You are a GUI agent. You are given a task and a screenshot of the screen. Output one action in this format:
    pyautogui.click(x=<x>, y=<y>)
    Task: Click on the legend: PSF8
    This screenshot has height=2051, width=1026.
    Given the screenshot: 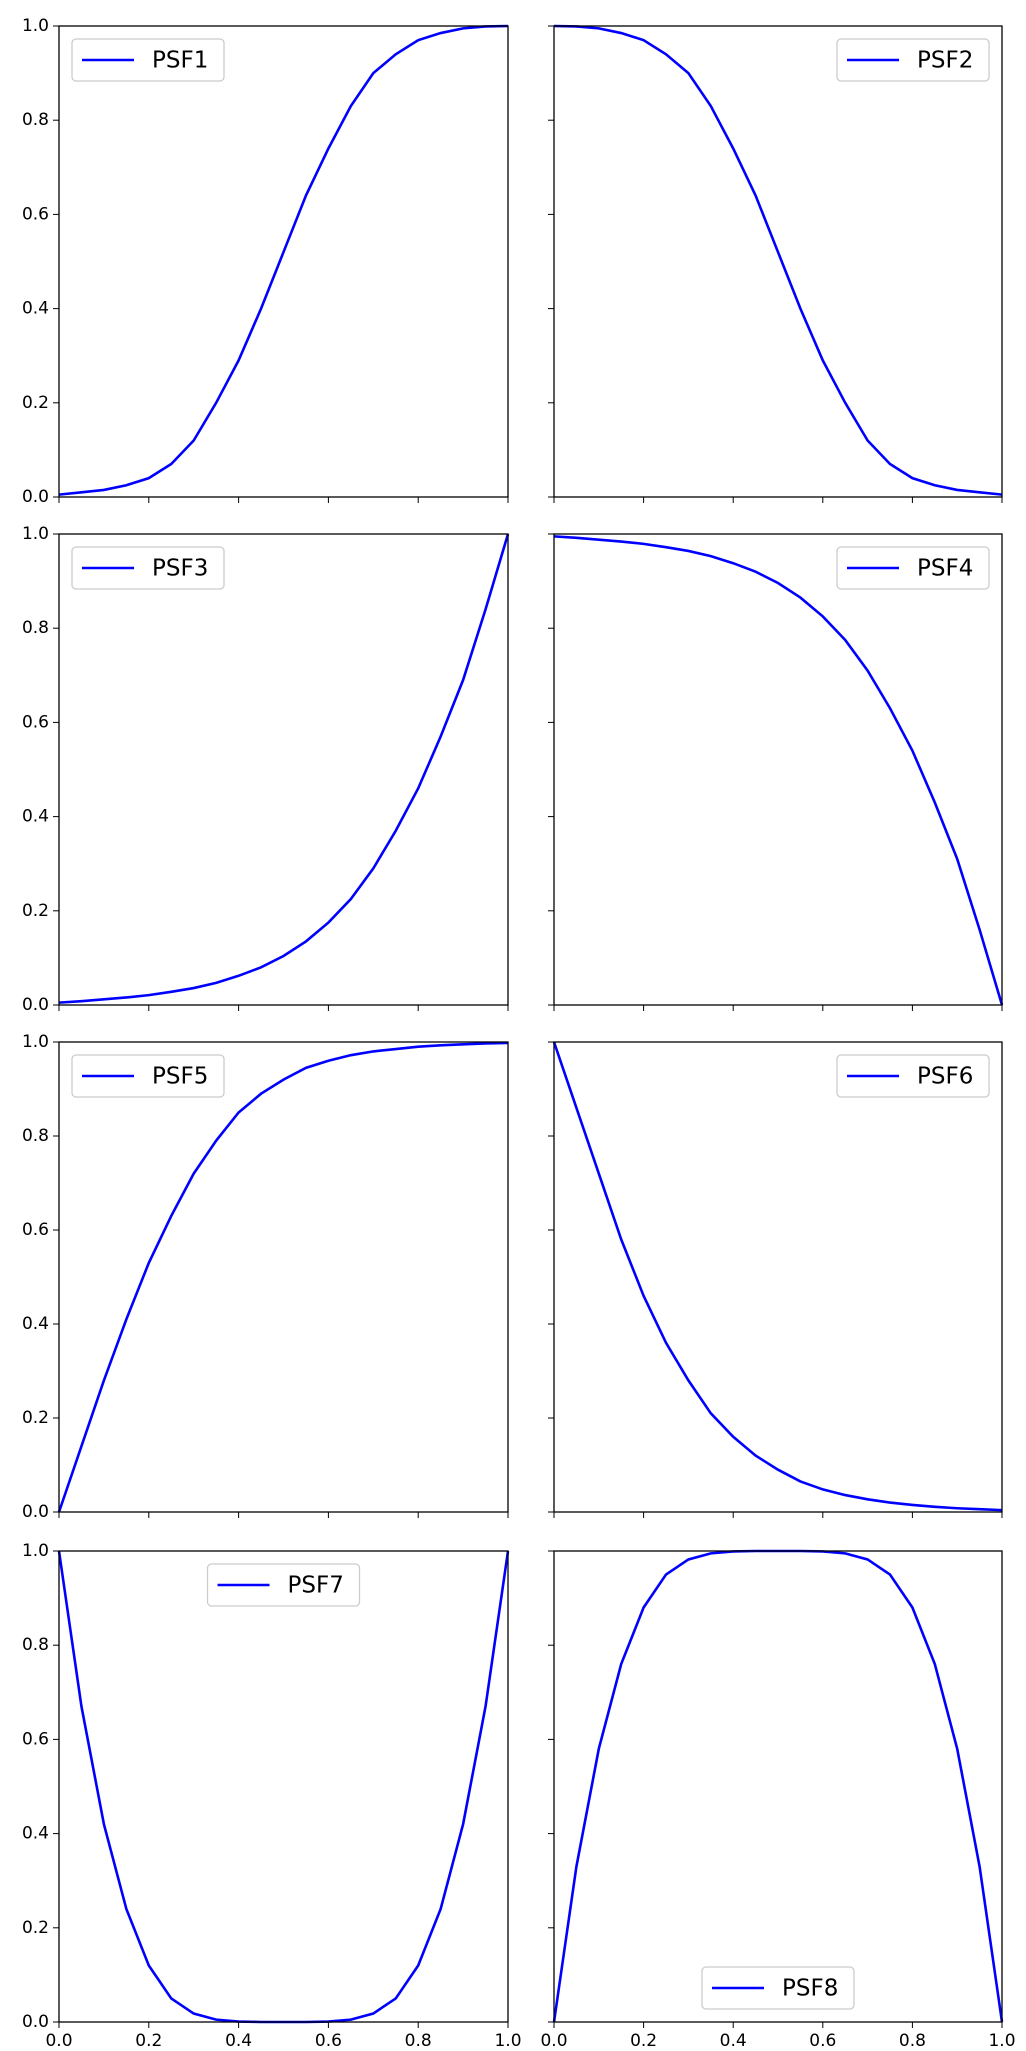 What is the action you would take?
    pyautogui.click(x=778, y=1988)
    